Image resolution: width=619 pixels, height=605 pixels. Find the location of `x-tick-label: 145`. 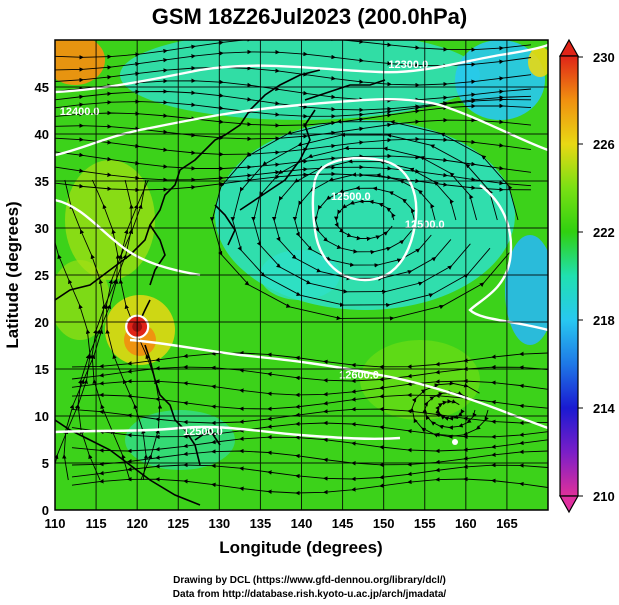

x-tick-label: 145 is located at coordinates (343, 523).